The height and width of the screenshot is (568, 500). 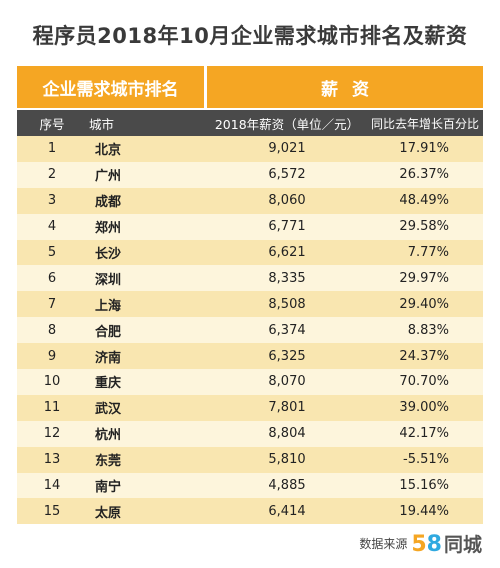 What do you see at coordinates (108, 177) in the screenshot?
I see `city-cell: 广州` at bounding box center [108, 177].